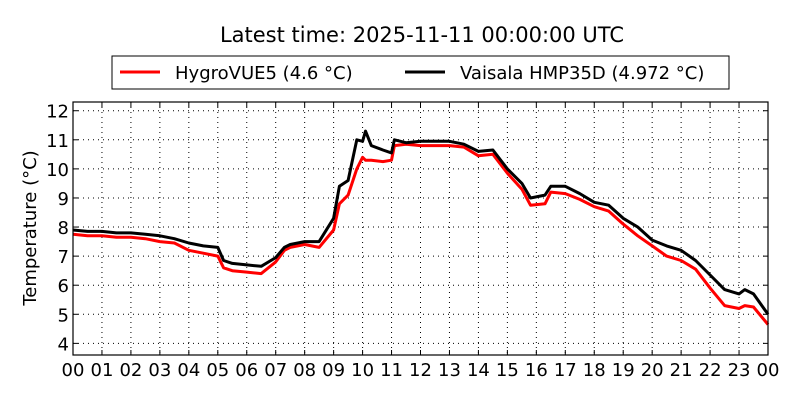 Image resolution: width=800 pixels, height=400 pixels. Describe the element at coordinates (507, 370) in the screenshot. I see `x-tick-label: 15` at that location.